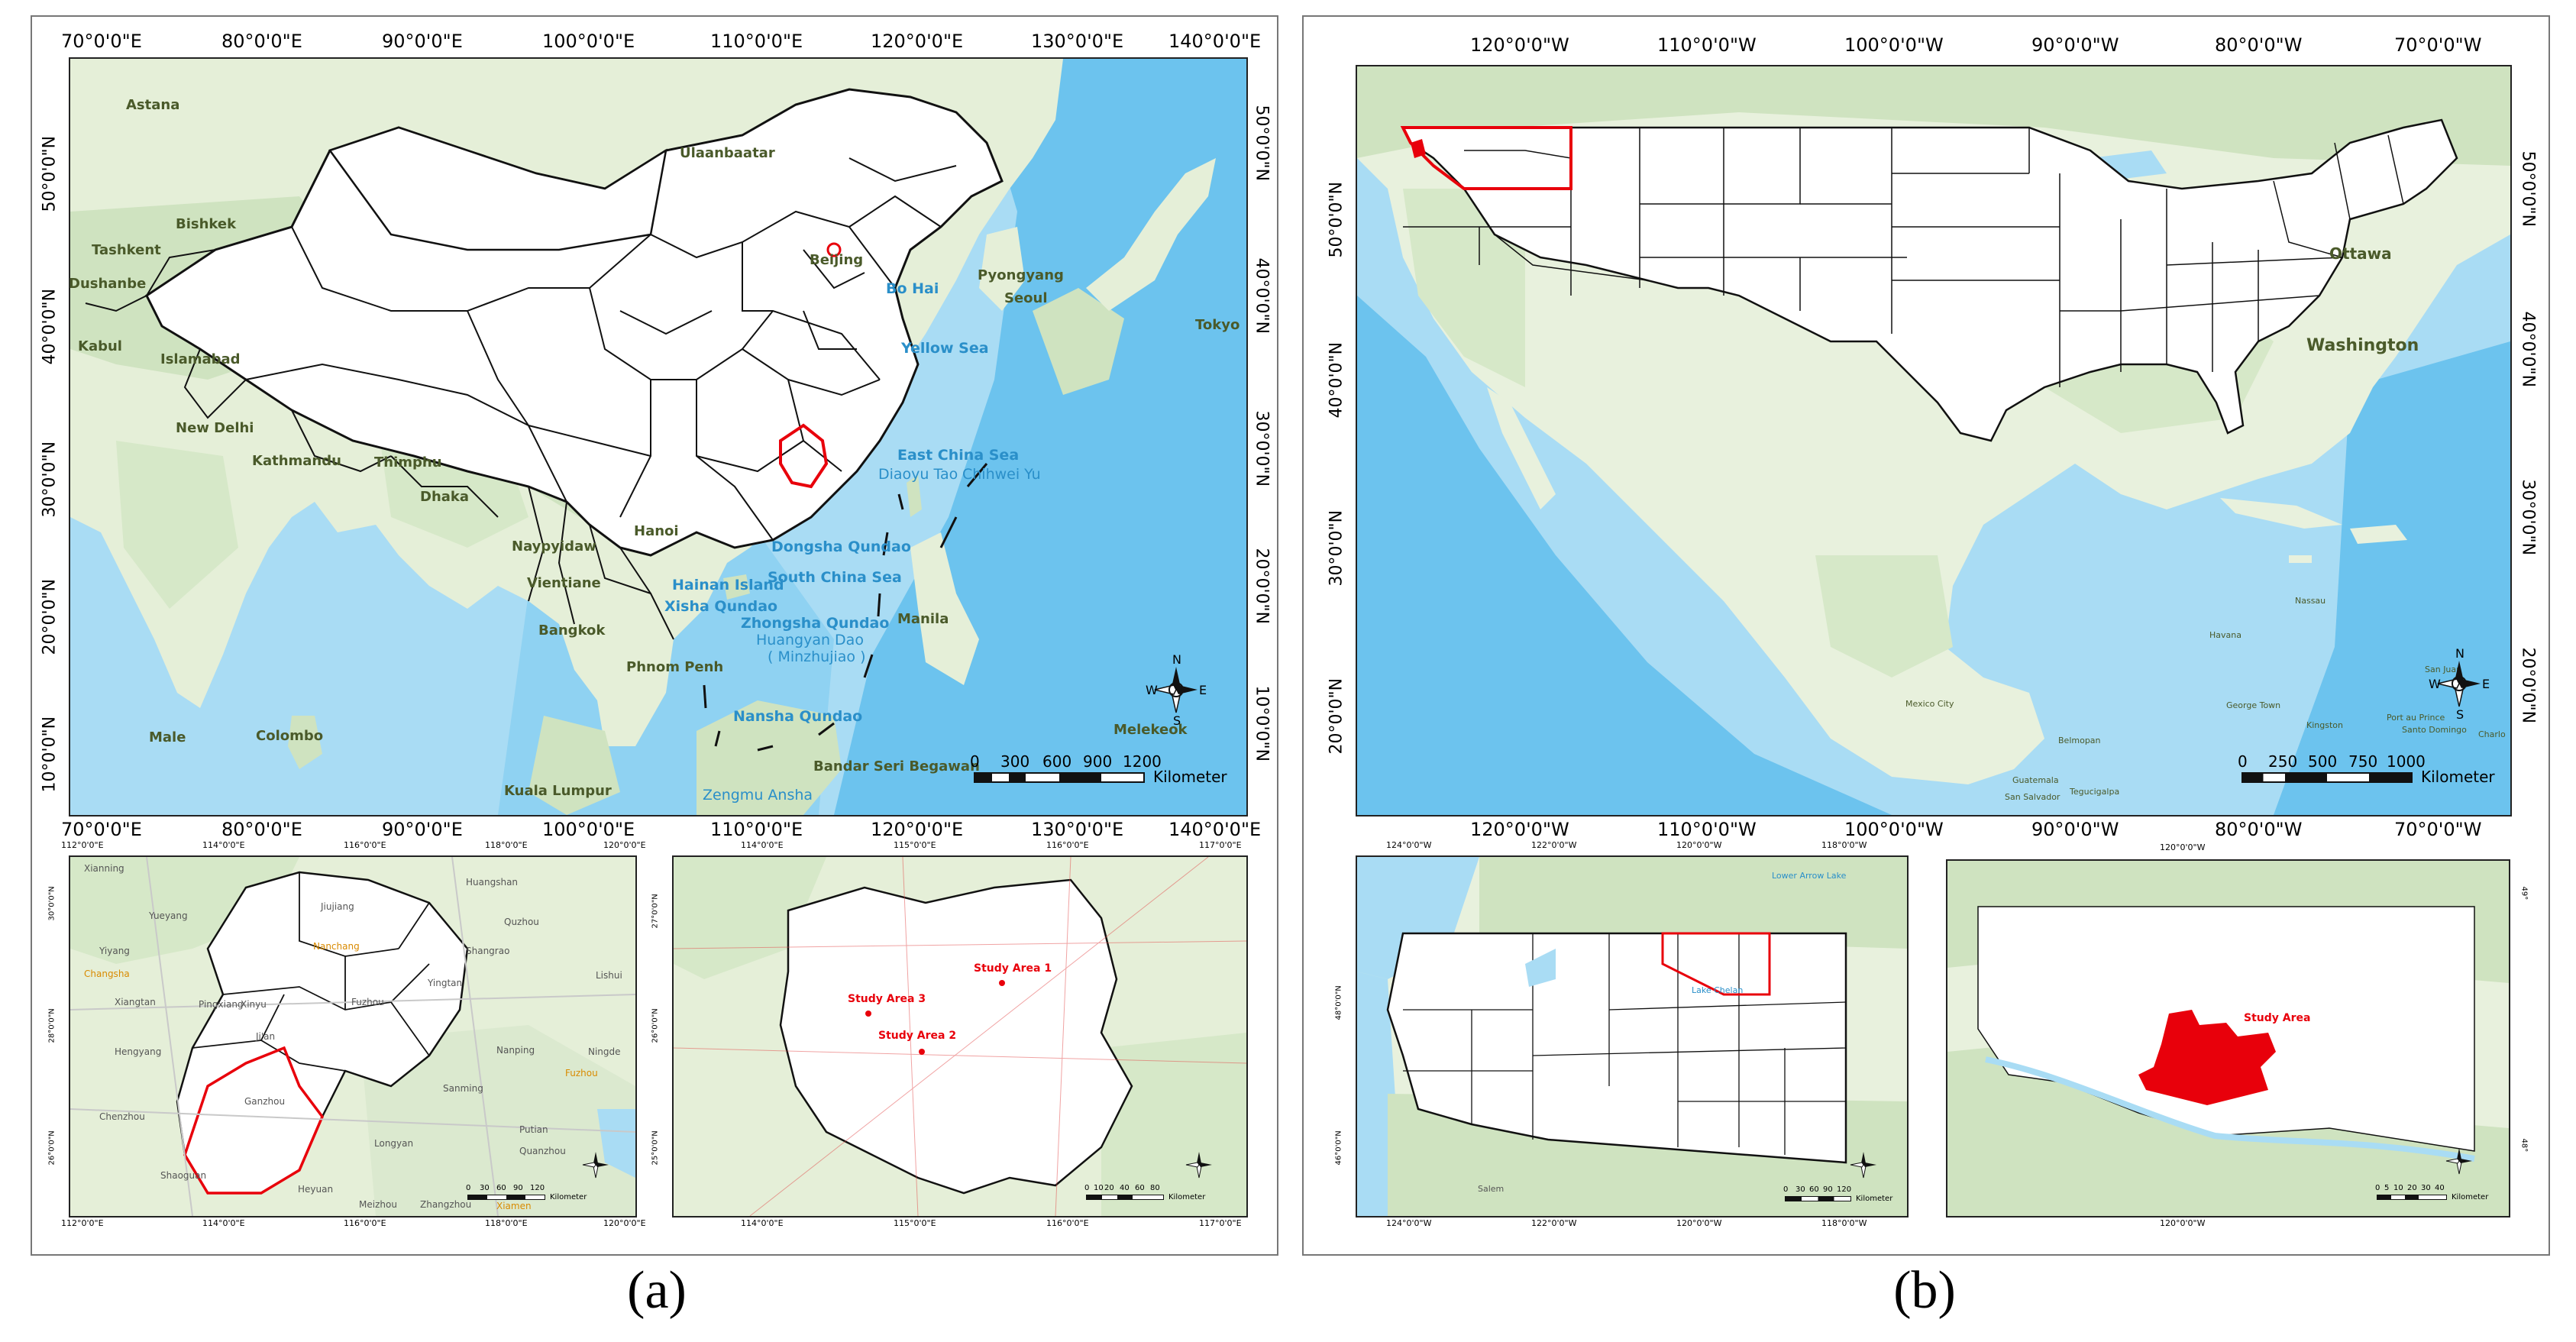 This screenshot has height=1342, width=2576. Describe the element at coordinates (221, 1004) in the screenshot. I see `city-label: Pingxiang` at that location.